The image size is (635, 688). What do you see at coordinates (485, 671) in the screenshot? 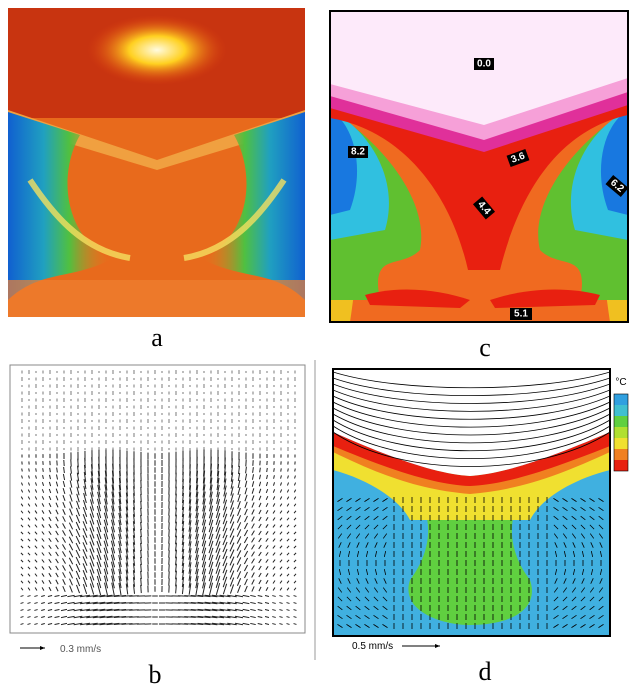
I see `panel-label: d` at bounding box center [485, 671].